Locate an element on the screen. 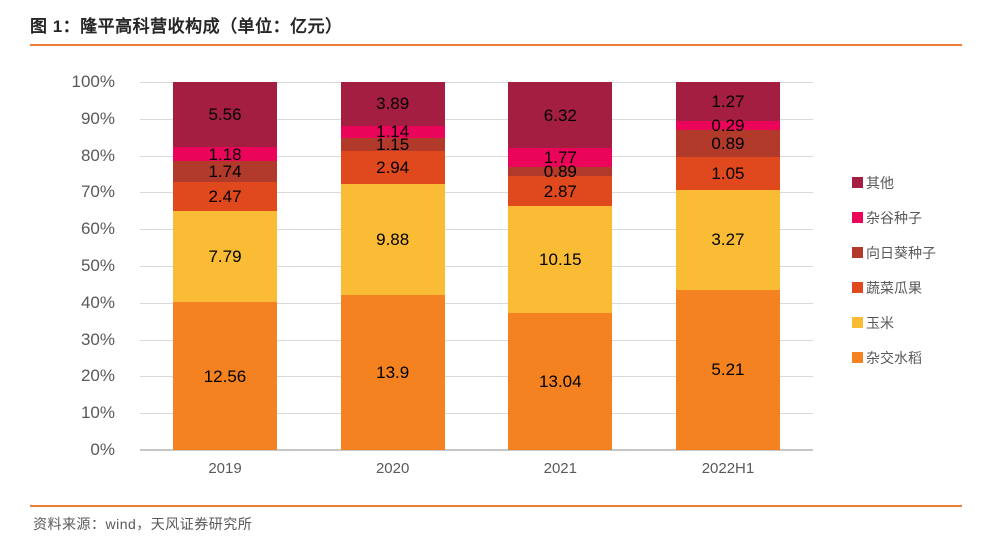 This screenshot has width=992, height=553. legend-label: 杂谷种子 is located at coordinates (894, 217).